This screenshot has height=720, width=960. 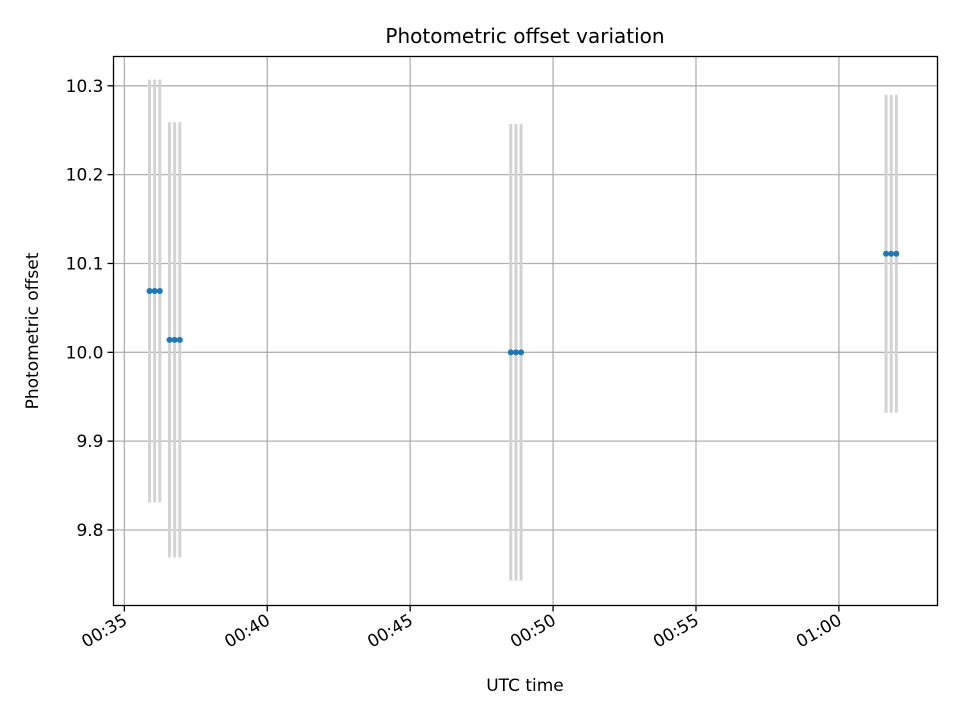 What do you see at coordinates (33, 330) in the screenshot?
I see `y-axis-label: Photometric offset` at bounding box center [33, 330].